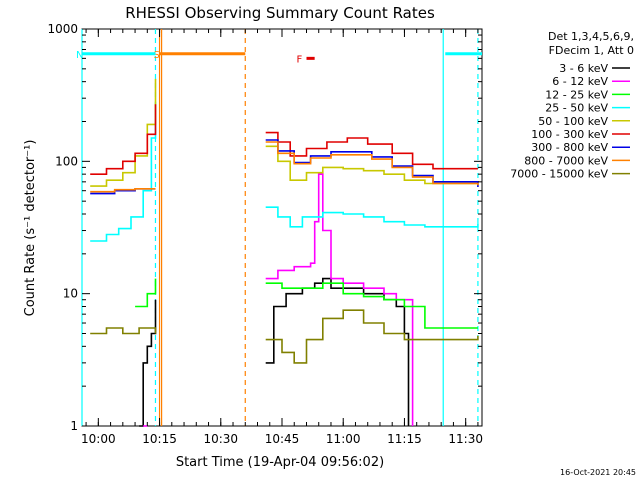 The height and width of the screenshot is (480, 640). I want to click on y-axis-label: Count Rate (s⁻¹ detector⁻¹), so click(30, 228).